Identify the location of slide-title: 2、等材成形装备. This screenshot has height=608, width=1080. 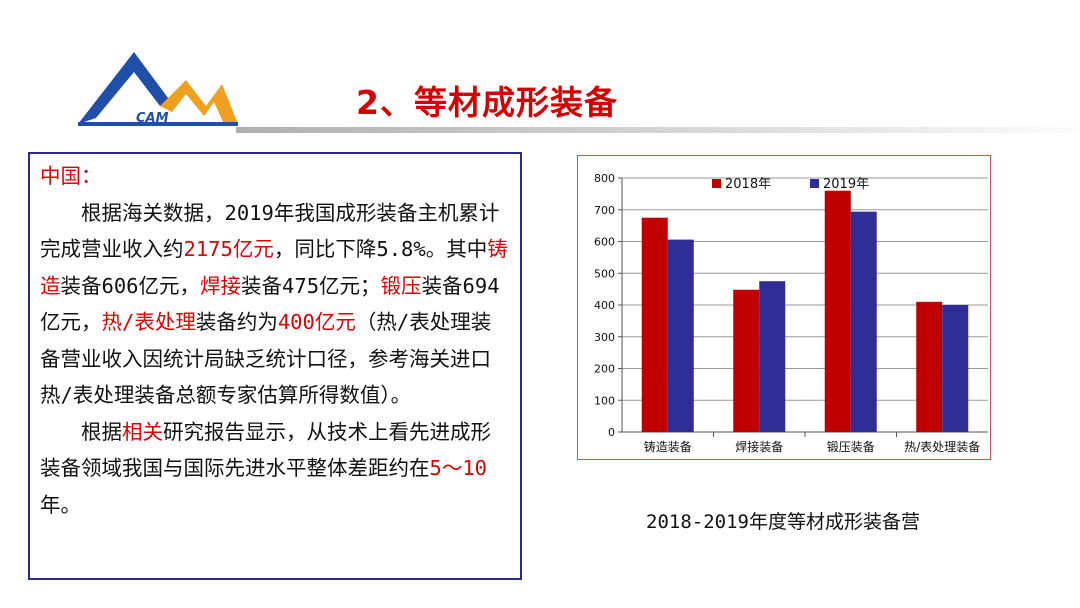
(487, 102).